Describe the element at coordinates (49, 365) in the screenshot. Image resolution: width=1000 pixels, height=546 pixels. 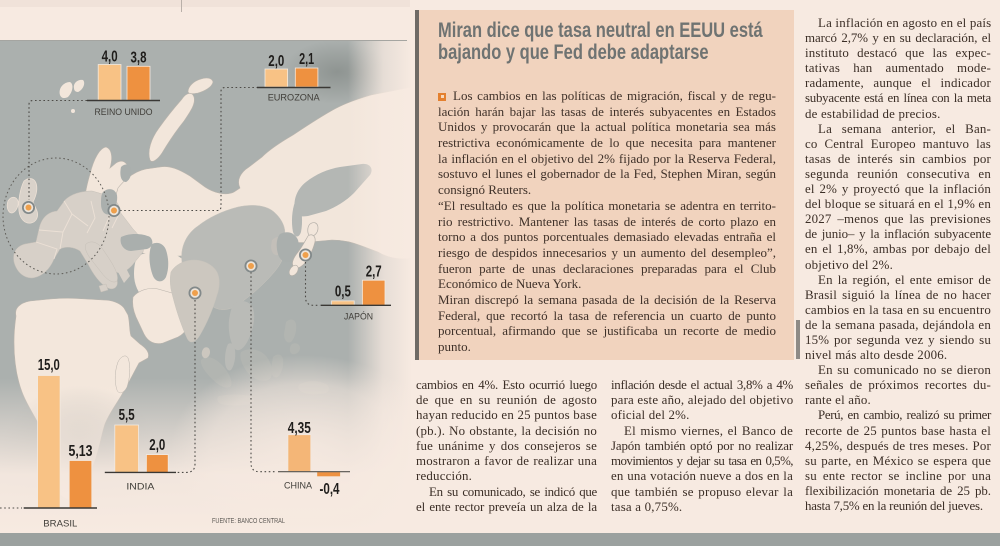
I see `svg-text: 15,0` at that location.